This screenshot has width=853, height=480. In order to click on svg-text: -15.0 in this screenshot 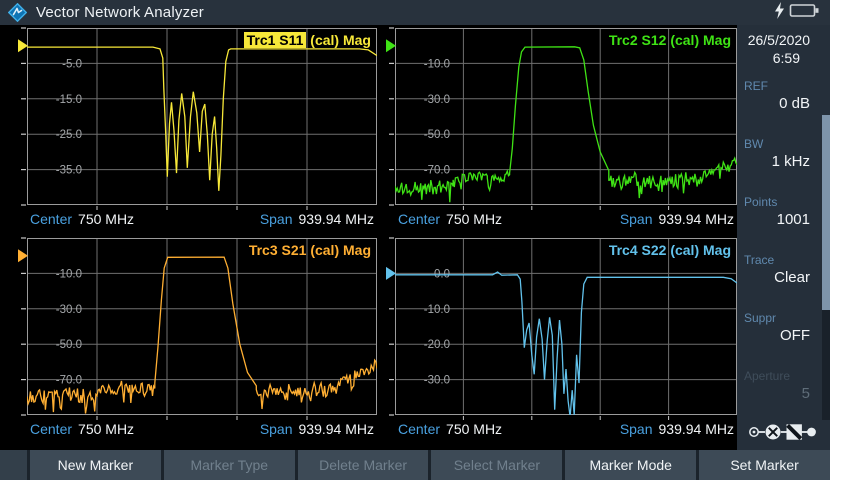, I will do `click(69, 100)`.